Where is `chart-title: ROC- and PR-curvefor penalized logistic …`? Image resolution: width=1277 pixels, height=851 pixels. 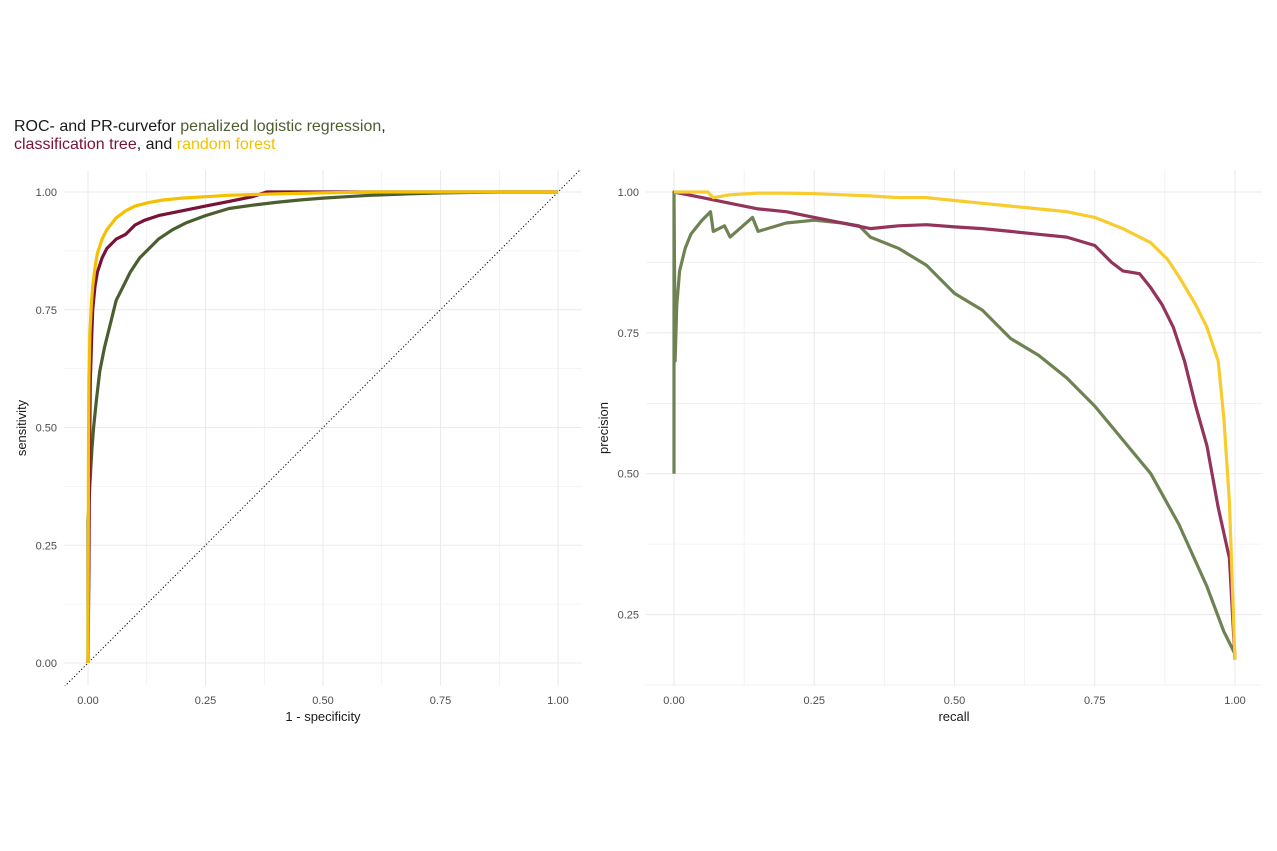 chart-title: ROC- and PR-curvefor penalized logistic … is located at coordinates (200, 136).